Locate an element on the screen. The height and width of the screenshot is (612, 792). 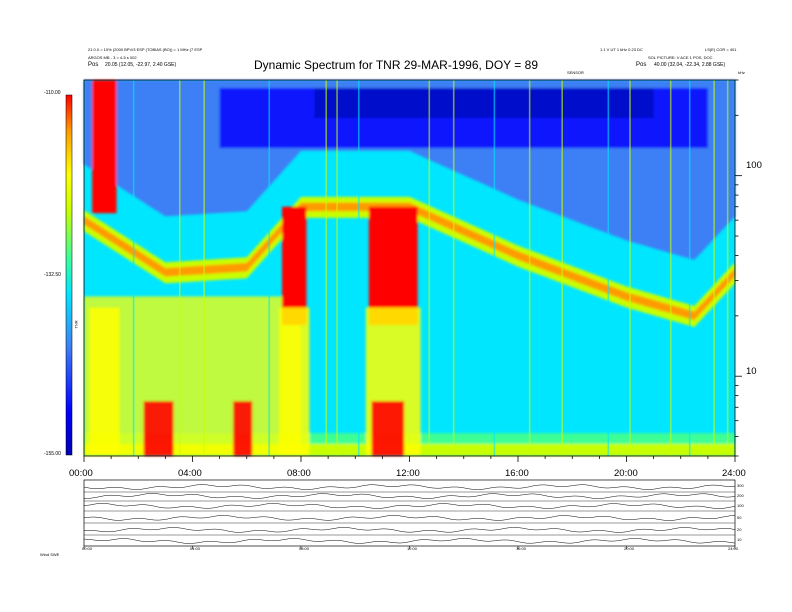
lower-right-label-0: 300 is located at coordinates (740, 485).